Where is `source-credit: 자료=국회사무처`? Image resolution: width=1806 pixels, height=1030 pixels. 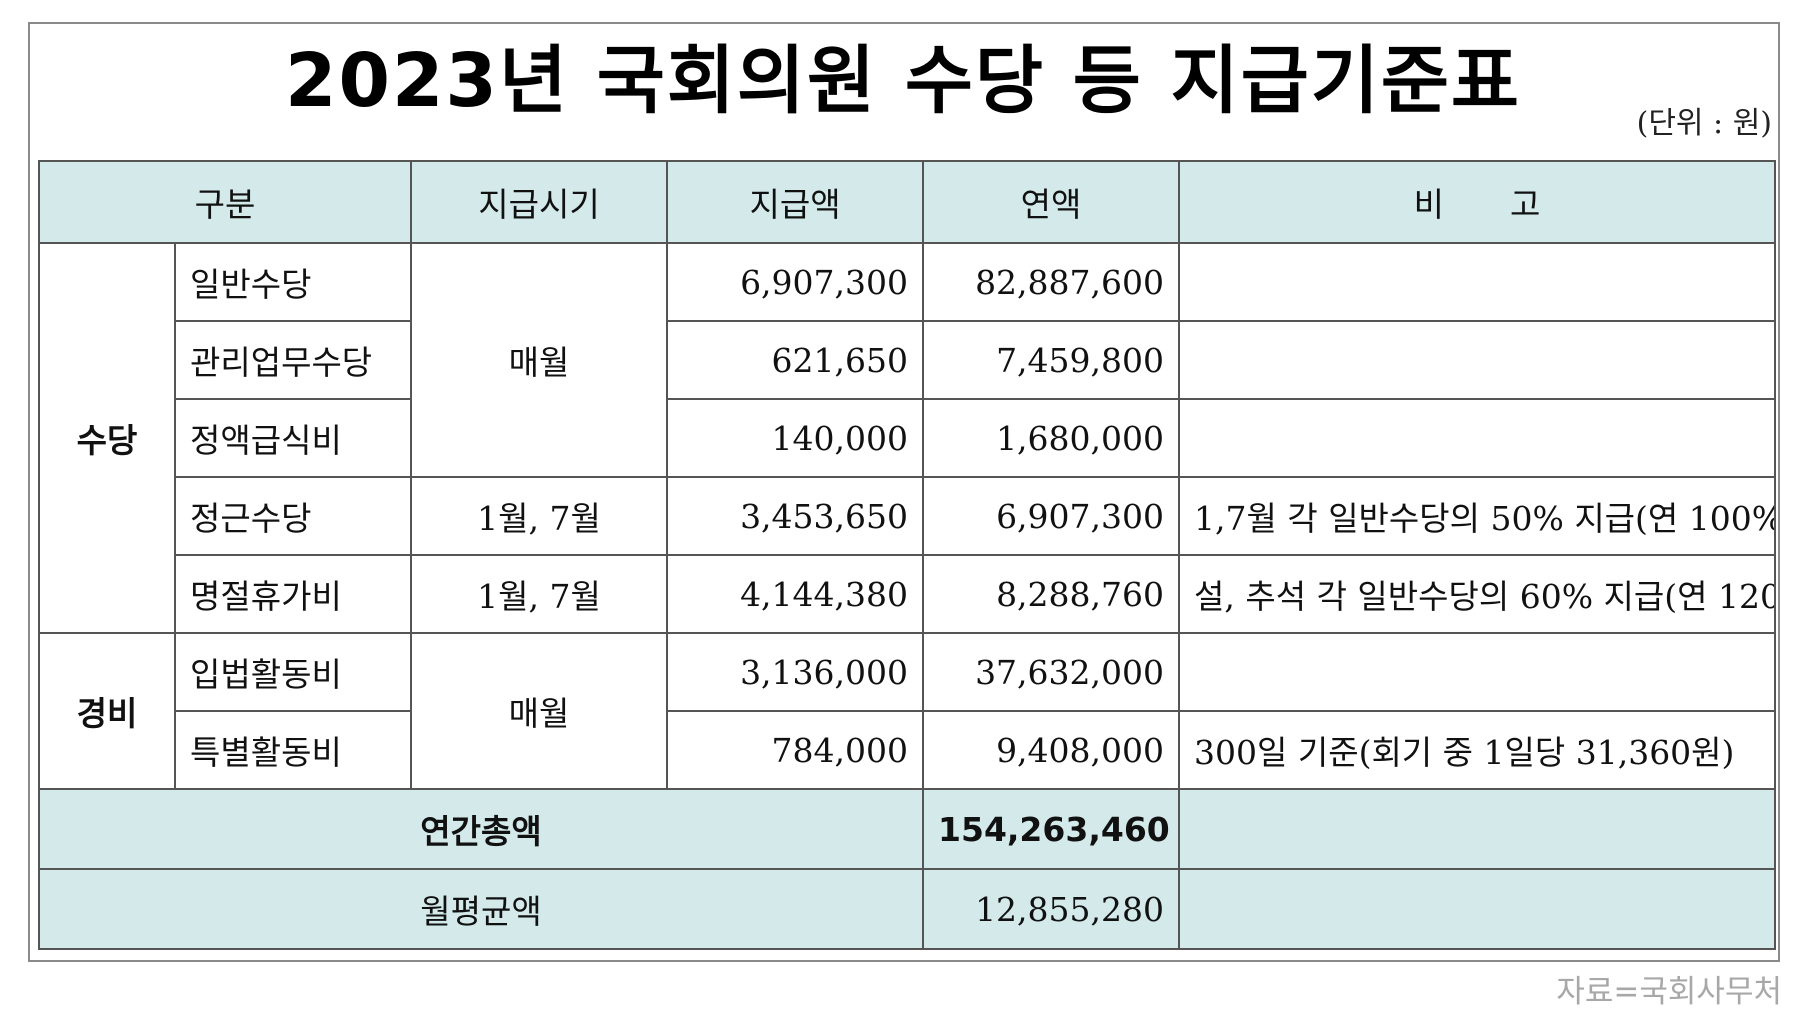 source-credit: 자료=국회사무처 is located at coordinates (1669, 992).